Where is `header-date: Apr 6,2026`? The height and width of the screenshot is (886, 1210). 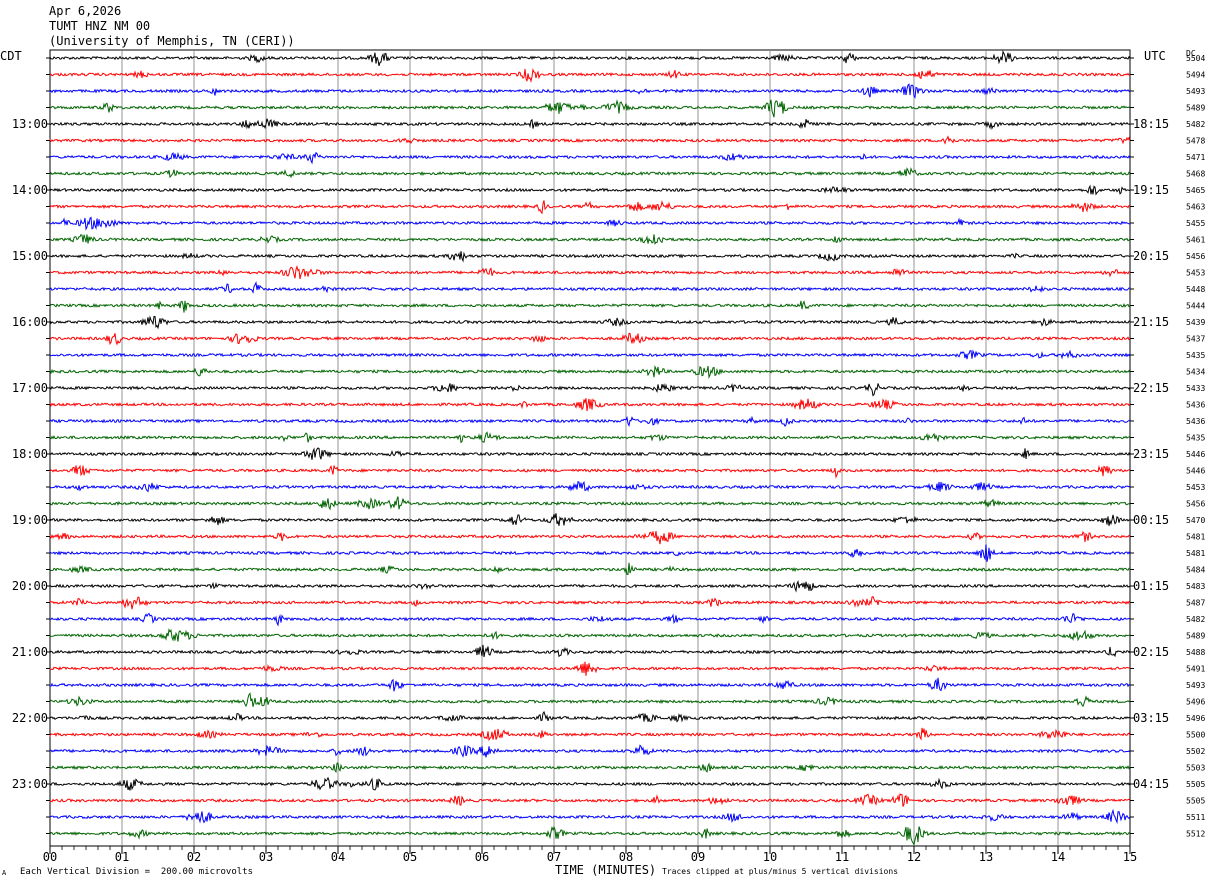 header-date: Apr 6,2026 is located at coordinates (85, 11).